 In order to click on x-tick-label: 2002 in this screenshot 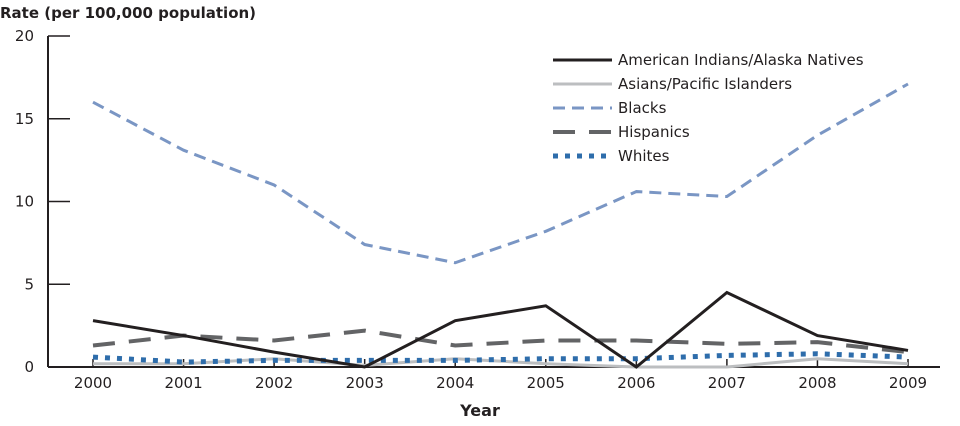, I will do `click(274, 383)`.